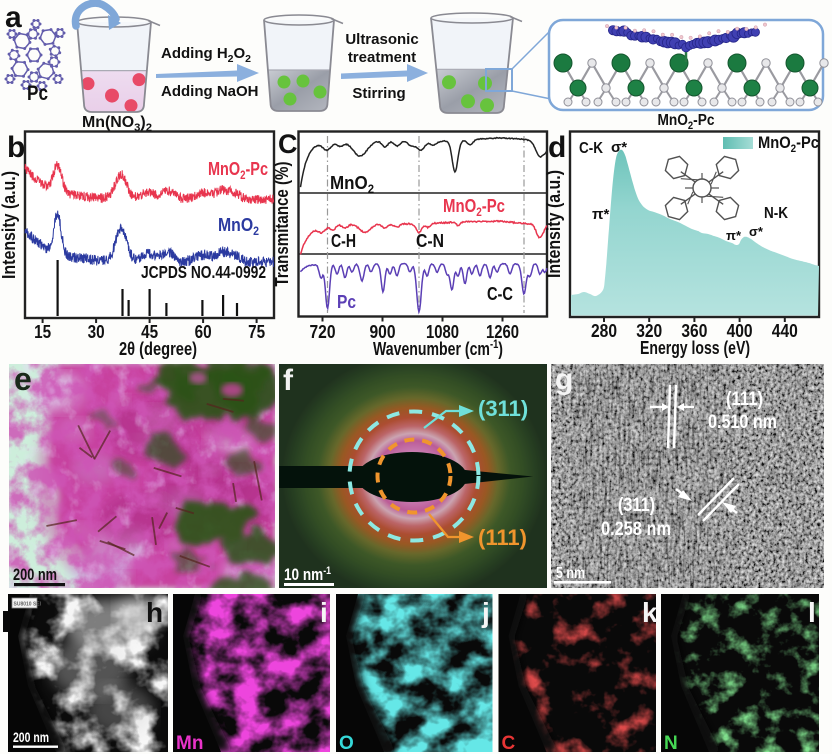  I want to click on svg-text: 10 nm-1, so click(307, 574).